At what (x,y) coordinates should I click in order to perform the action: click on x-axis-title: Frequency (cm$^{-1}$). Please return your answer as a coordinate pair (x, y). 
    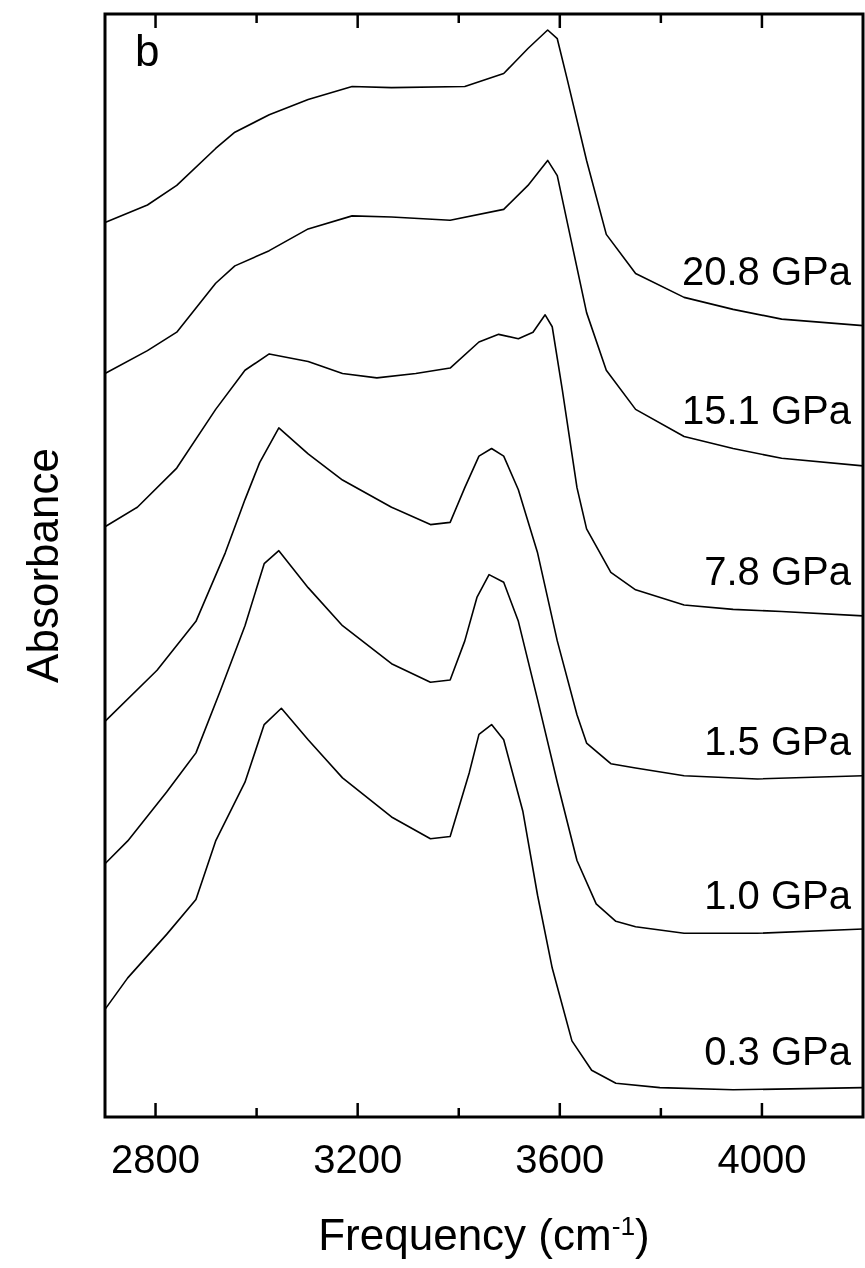
    Looking at the image, I should click on (484, 1234).